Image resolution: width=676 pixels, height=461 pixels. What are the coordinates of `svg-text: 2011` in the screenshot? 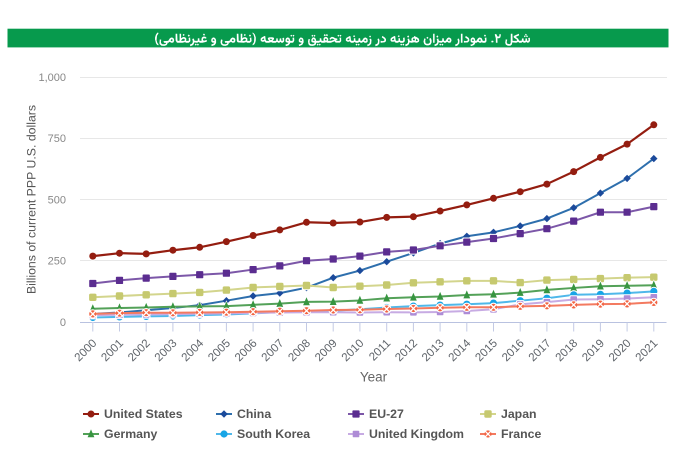 It's located at (379, 350).